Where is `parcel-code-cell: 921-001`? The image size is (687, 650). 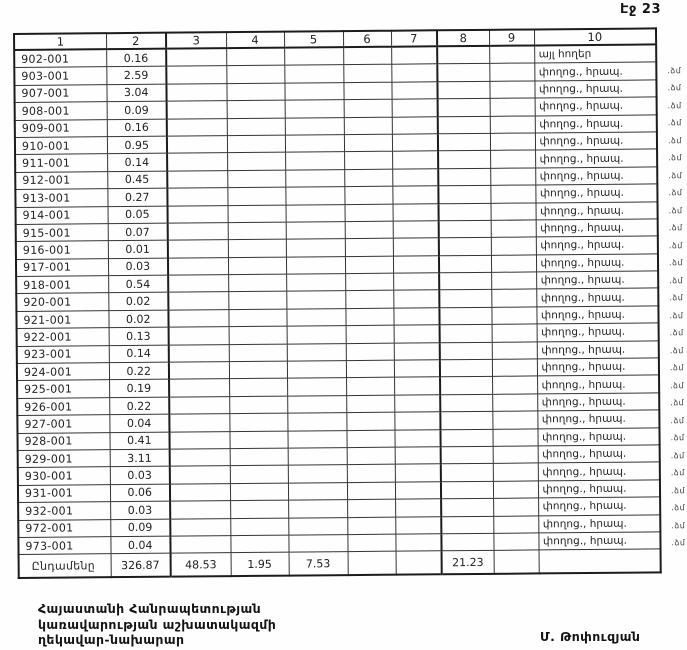
parcel-code-cell: 921-001 is located at coordinates (62, 319).